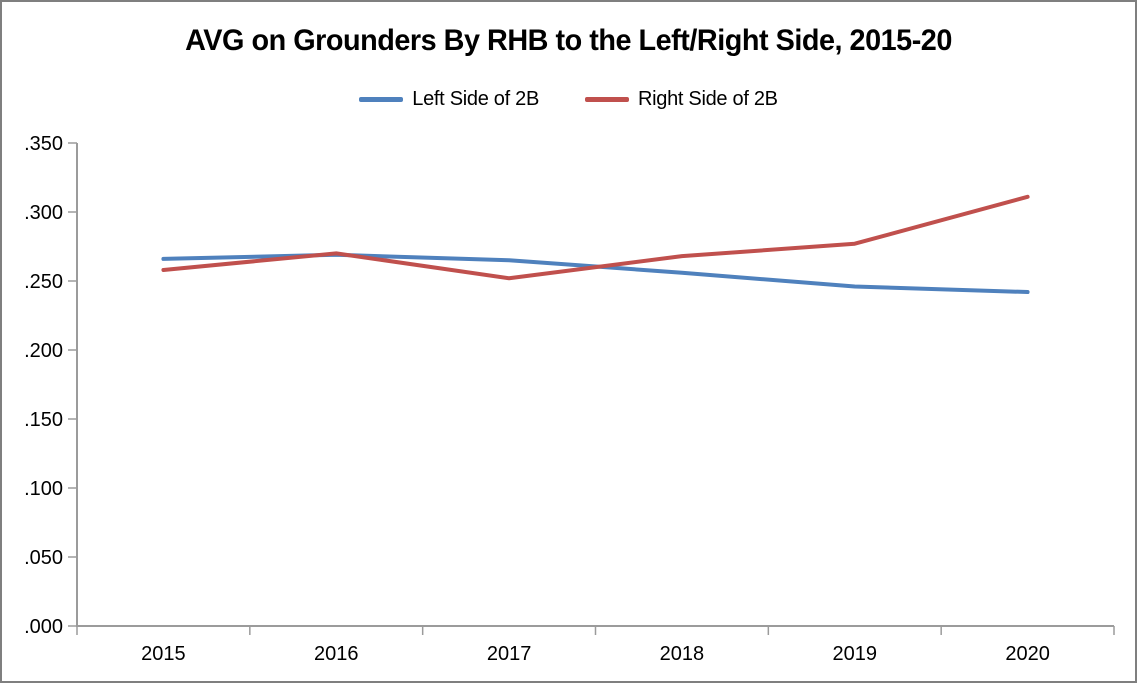 The height and width of the screenshot is (683, 1137). Describe the element at coordinates (595, 237) in the screenshot. I see `series-line-right-side-of-2b` at that location.